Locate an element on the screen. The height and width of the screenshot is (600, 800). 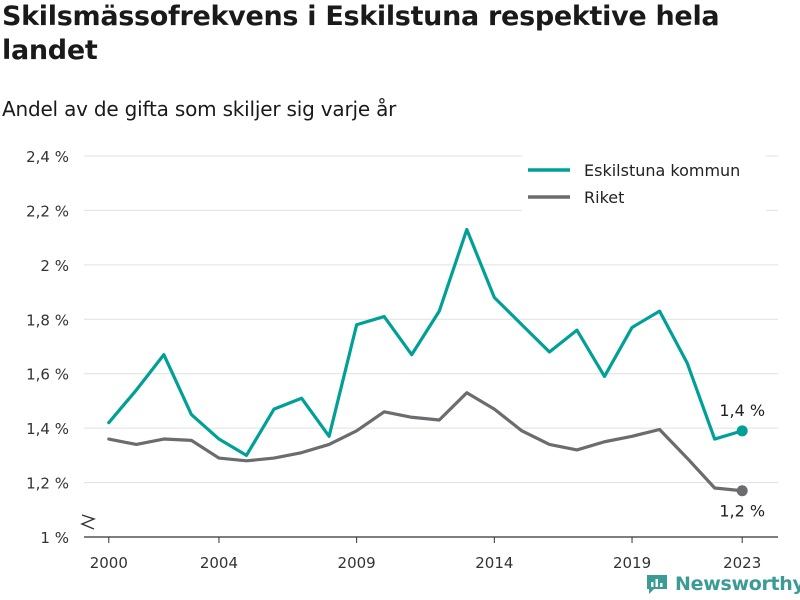
x-tick-label: 2000 is located at coordinates (109, 563).